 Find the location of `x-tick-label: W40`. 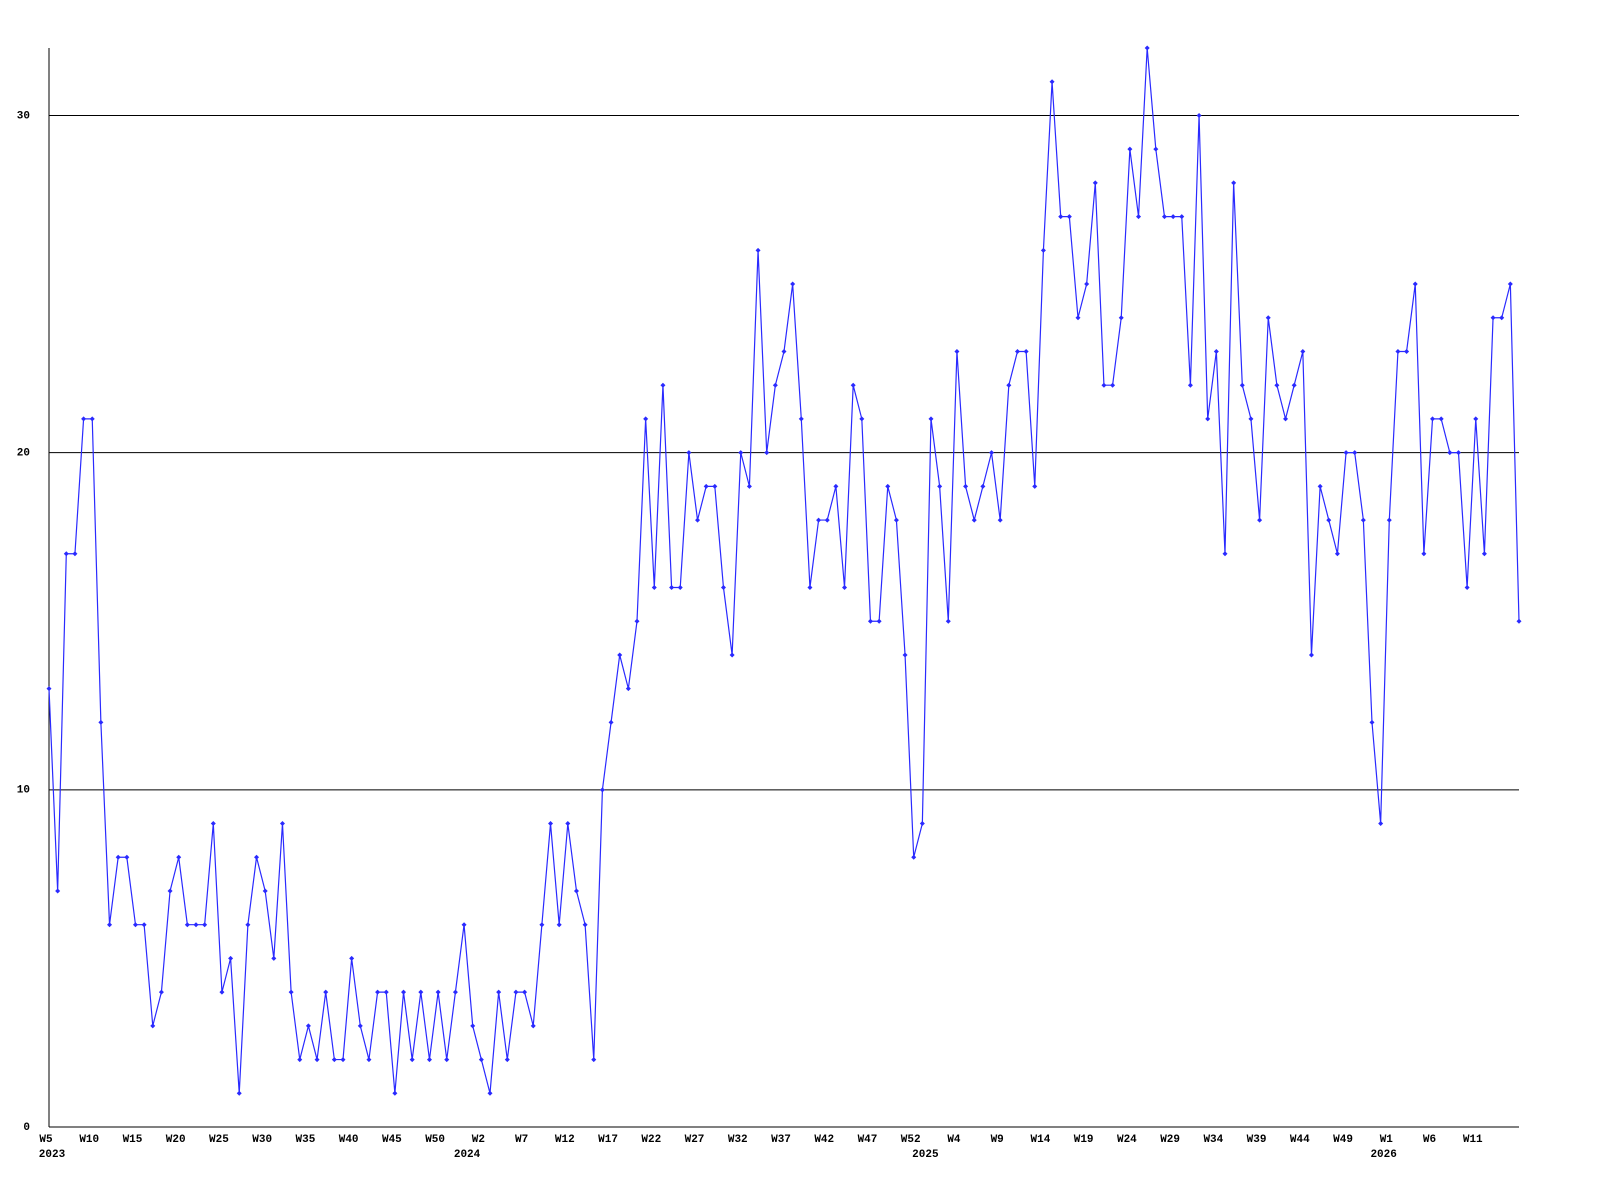

x-tick-label: W40 is located at coordinates (349, 1140).